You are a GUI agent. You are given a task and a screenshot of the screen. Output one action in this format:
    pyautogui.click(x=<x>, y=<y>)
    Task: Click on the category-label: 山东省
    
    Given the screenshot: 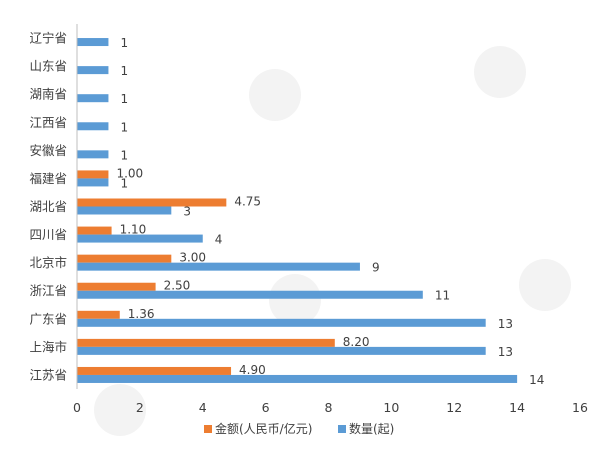 What is the action you would take?
    pyautogui.click(x=48, y=66)
    